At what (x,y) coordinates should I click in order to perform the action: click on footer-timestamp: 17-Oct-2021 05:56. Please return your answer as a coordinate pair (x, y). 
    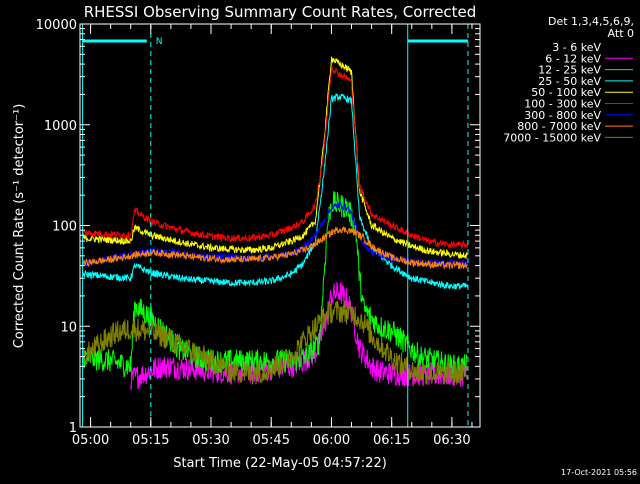
    Looking at the image, I should click on (599, 472).